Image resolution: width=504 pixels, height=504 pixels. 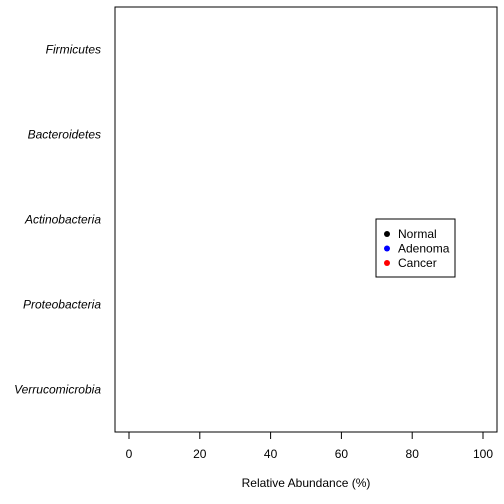 What do you see at coordinates (129, 454) in the screenshot?
I see `x-tick-label: 0` at bounding box center [129, 454].